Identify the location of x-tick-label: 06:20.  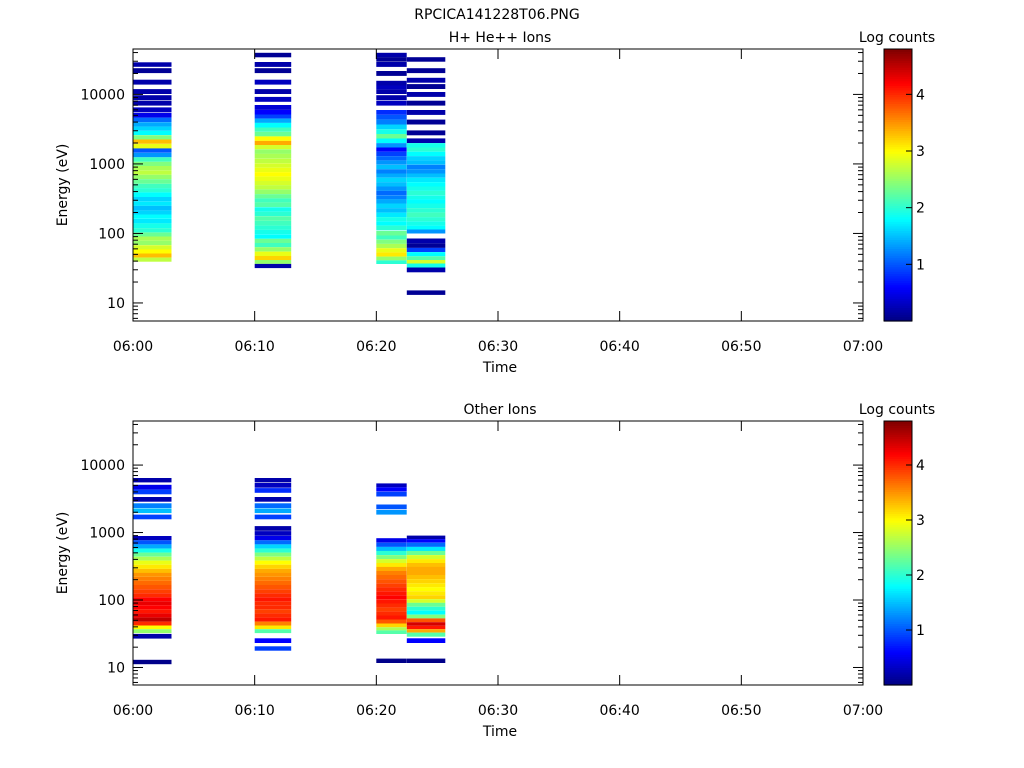
(376, 347).